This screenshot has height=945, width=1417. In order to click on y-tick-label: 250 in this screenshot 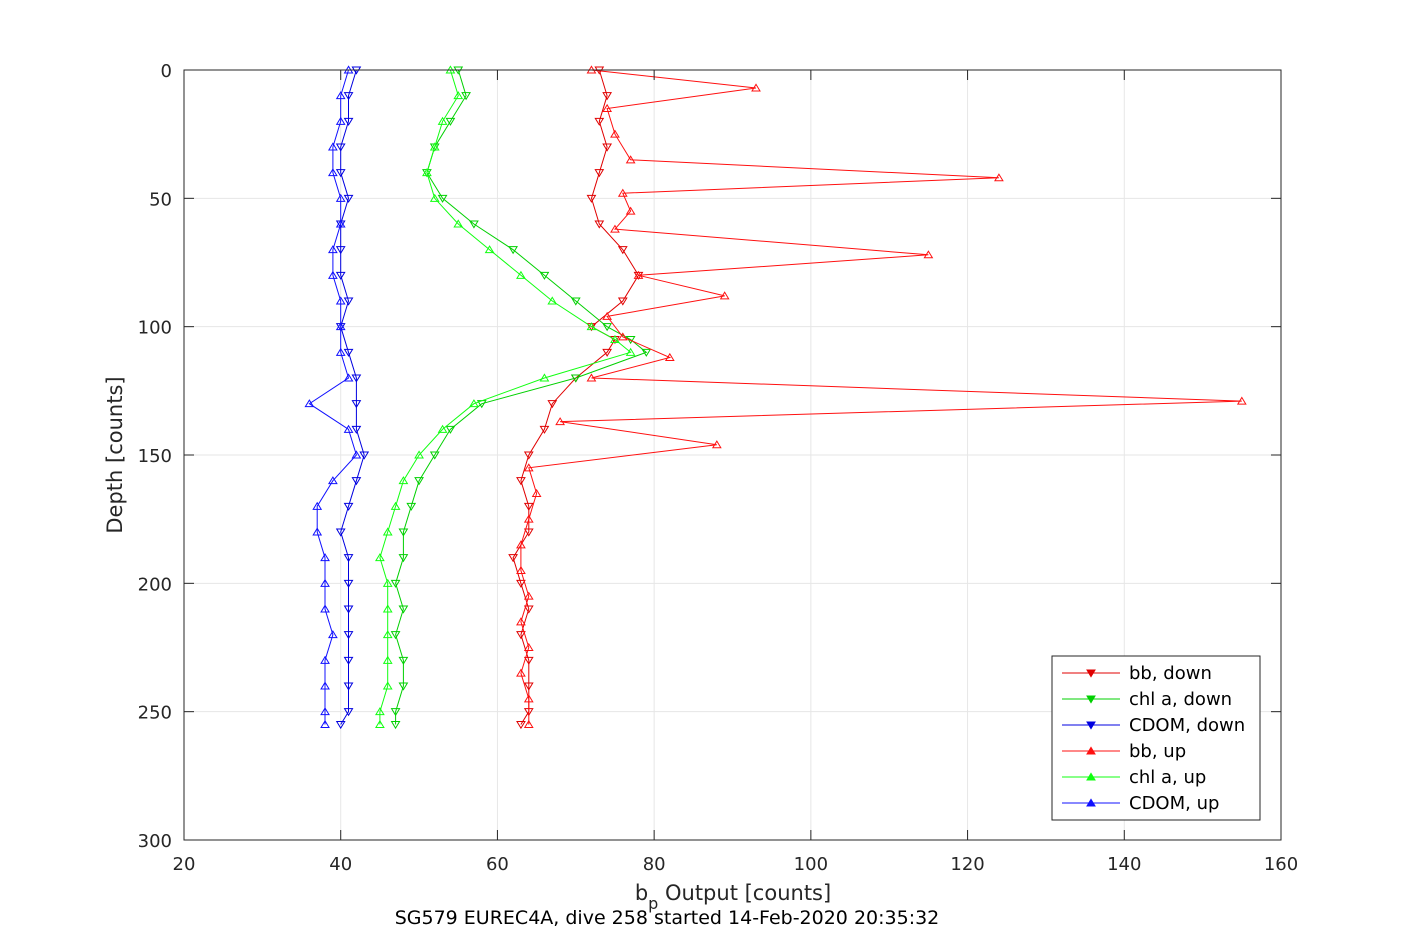, I will do `click(155, 713)`.